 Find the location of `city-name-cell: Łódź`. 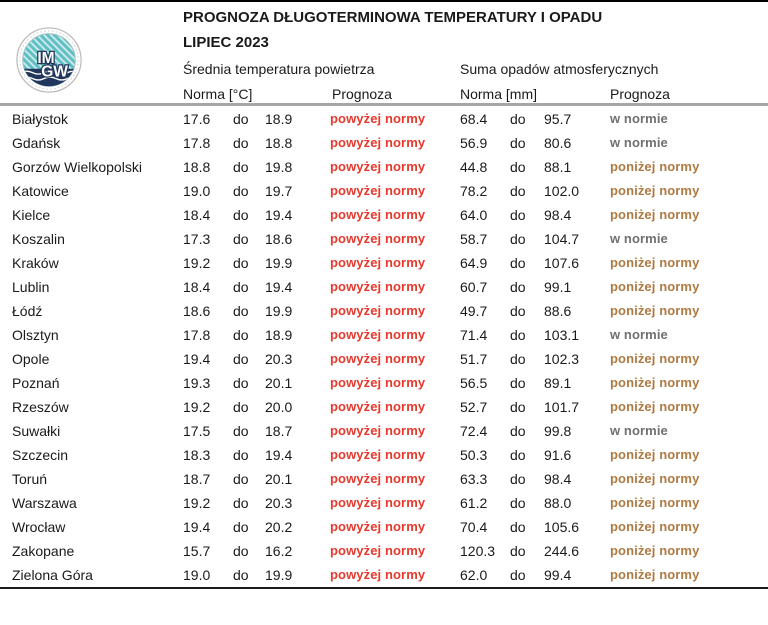

city-name-cell: Łódź is located at coordinates (27, 311).